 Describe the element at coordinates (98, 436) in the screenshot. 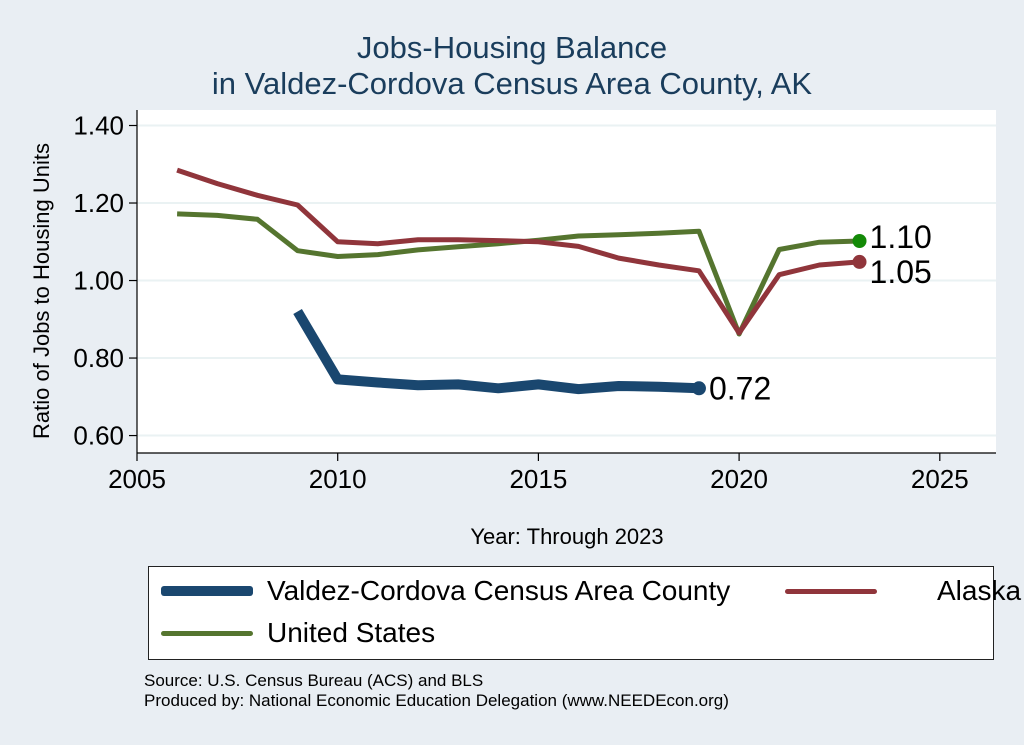

I see `y-tick-label: 0.60` at that location.